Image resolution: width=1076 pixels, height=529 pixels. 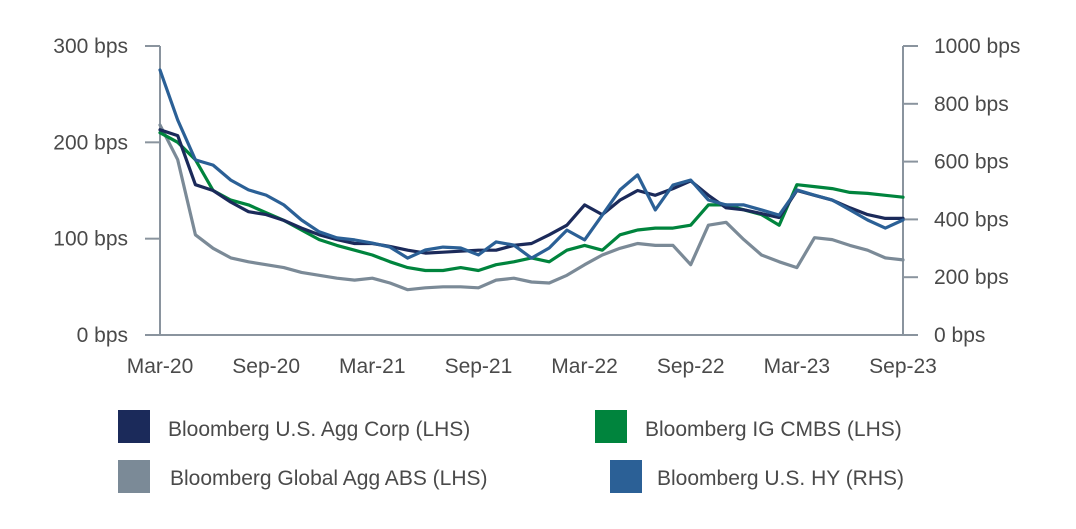 What do you see at coordinates (479, 366) in the screenshot?
I see `x-tick-label: Sep-21` at bounding box center [479, 366].